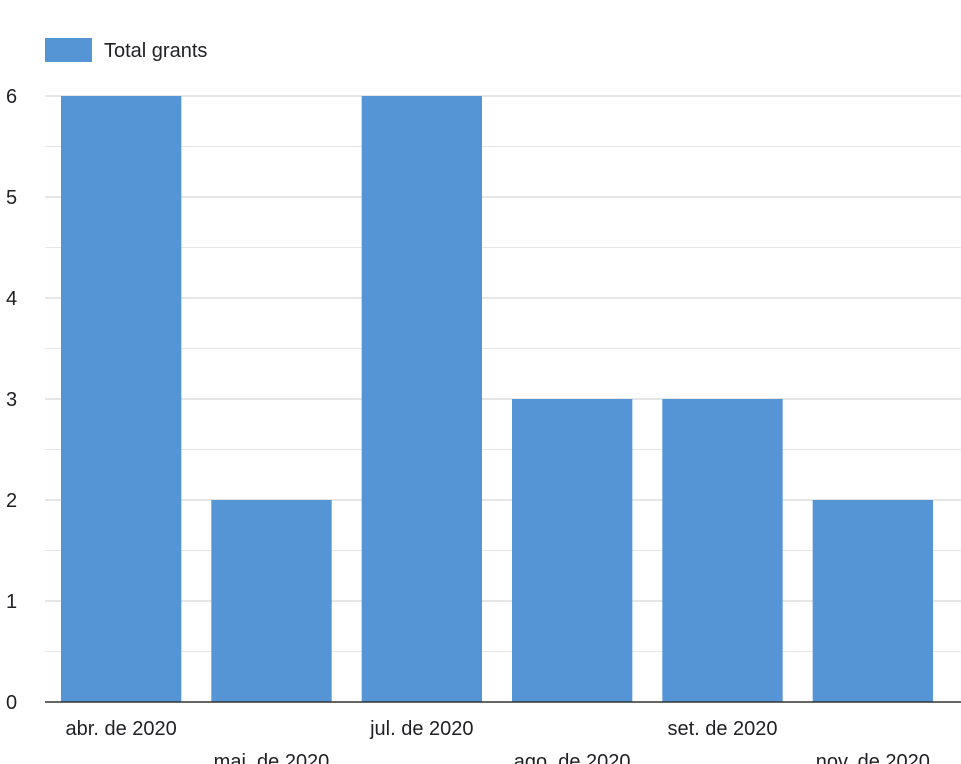 This screenshot has height=764, width=961. I want to click on y-tick-label: 5, so click(11, 198).